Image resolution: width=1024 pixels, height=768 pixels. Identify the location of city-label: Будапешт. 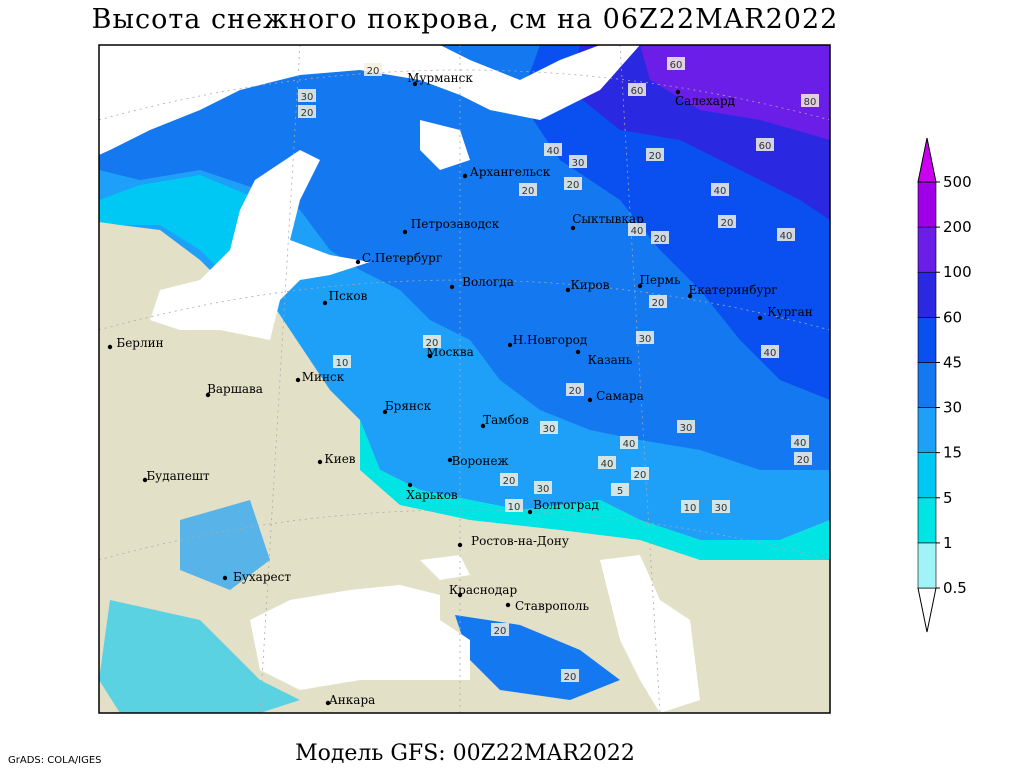
(178, 476).